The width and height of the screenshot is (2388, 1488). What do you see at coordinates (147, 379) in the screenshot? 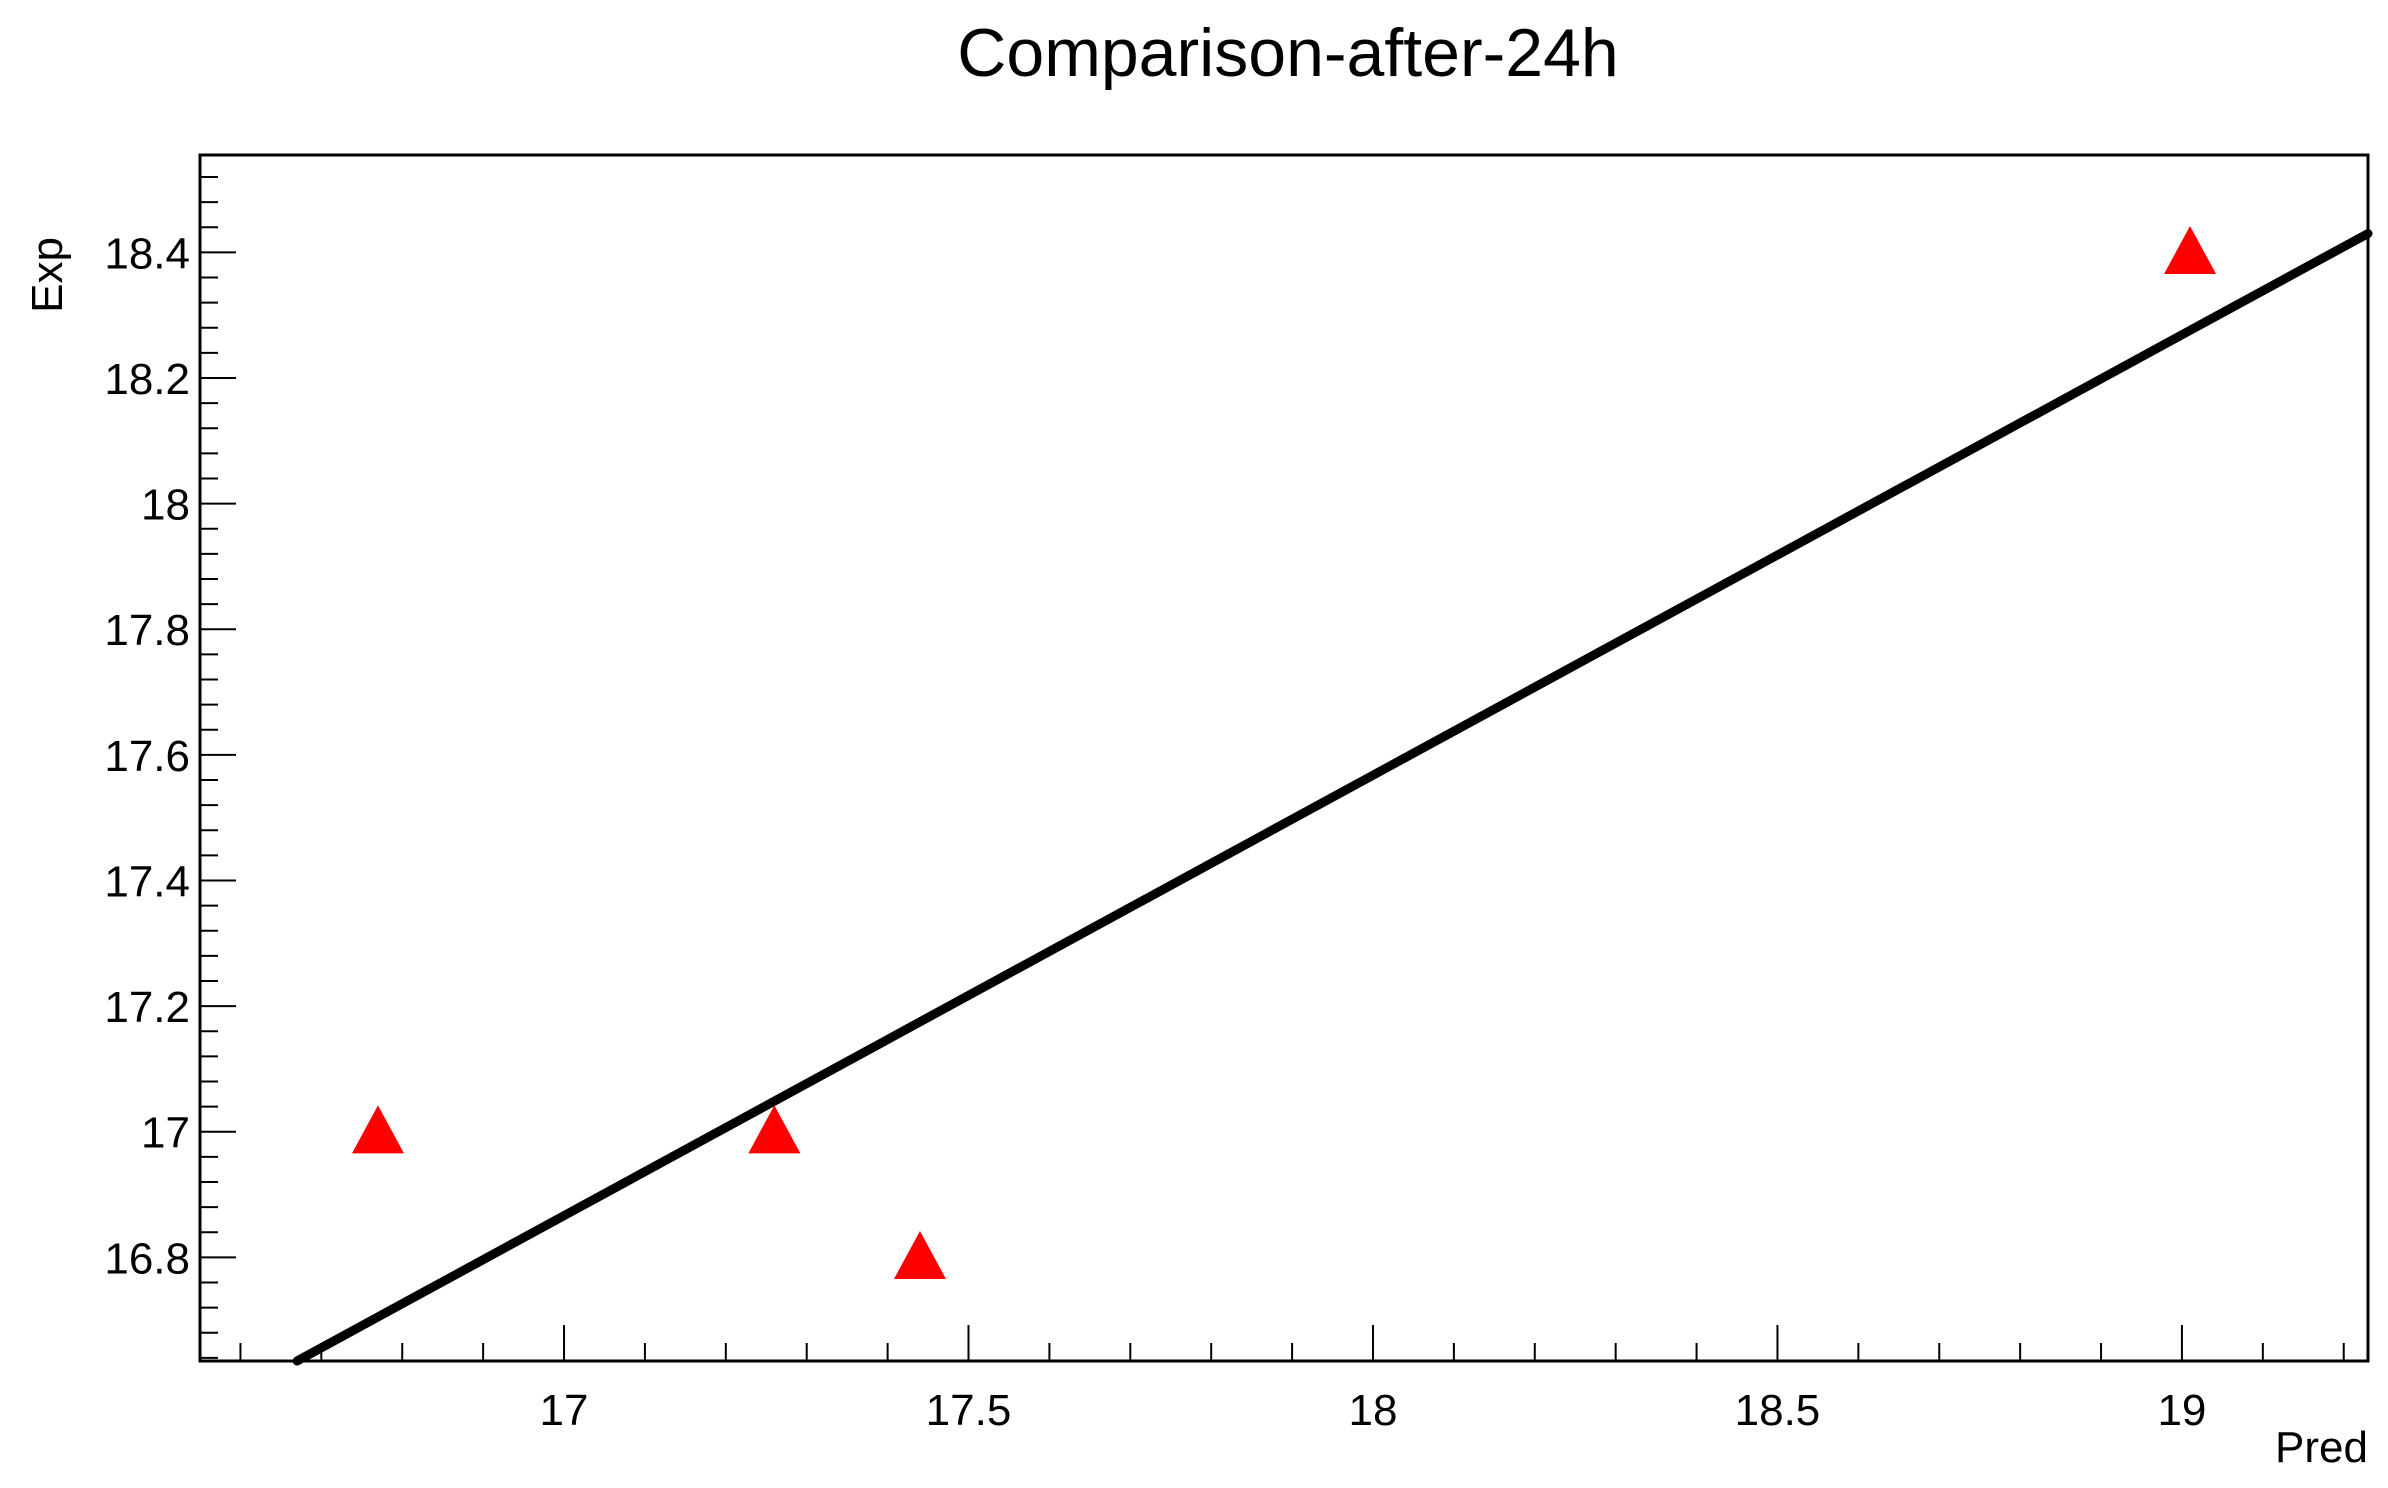
I see `y-tick-label: 18.2` at bounding box center [147, 379].